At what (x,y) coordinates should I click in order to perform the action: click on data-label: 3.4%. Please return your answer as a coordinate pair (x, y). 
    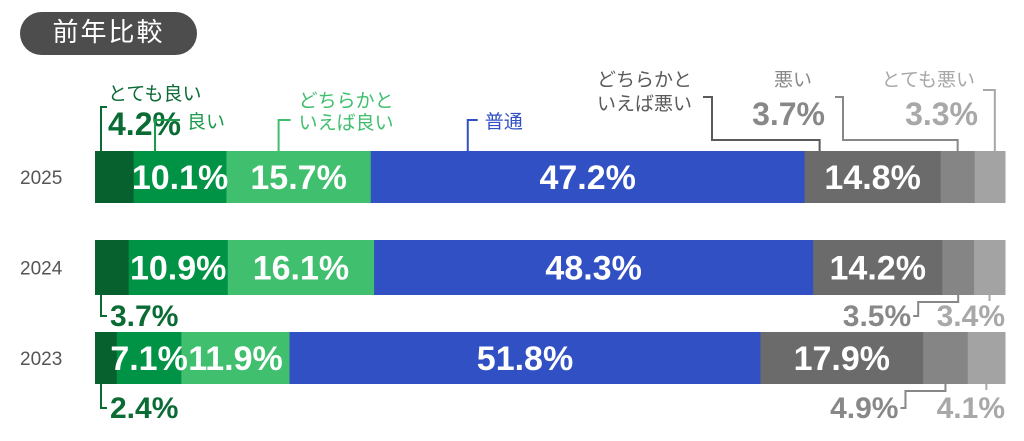
    Looking at the image, I should click on (971, 316).